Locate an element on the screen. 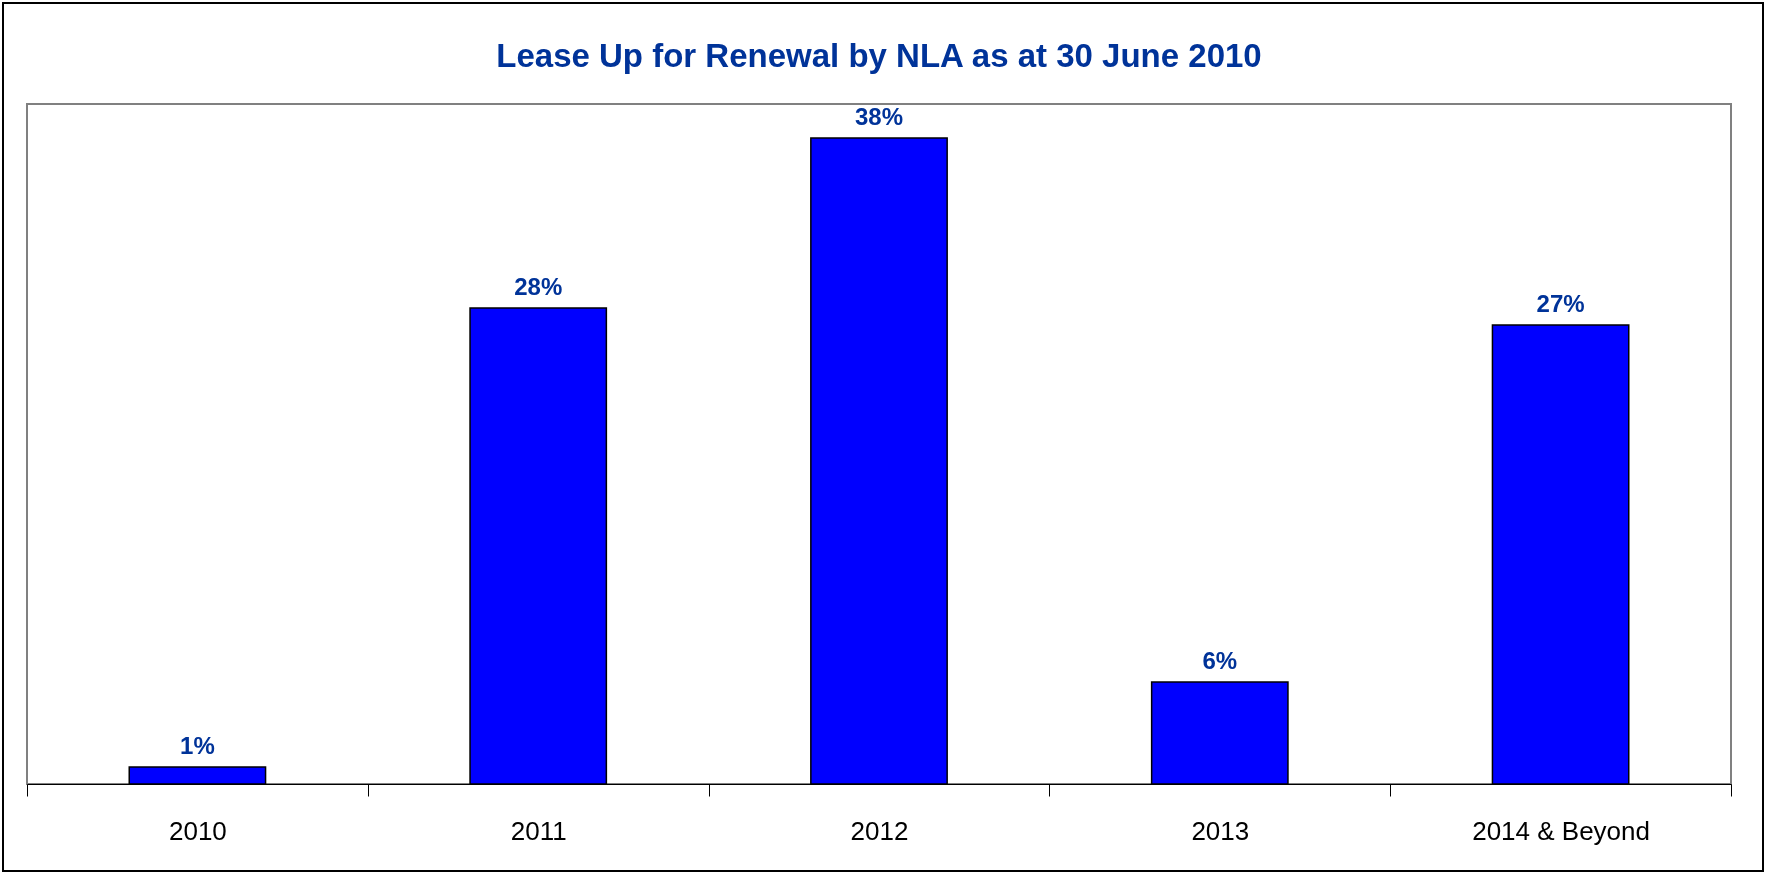 Image resolution: width=1768 pixels, height=876 pixels. x-tick-label: 2011 is located at coordinates (538, 830).